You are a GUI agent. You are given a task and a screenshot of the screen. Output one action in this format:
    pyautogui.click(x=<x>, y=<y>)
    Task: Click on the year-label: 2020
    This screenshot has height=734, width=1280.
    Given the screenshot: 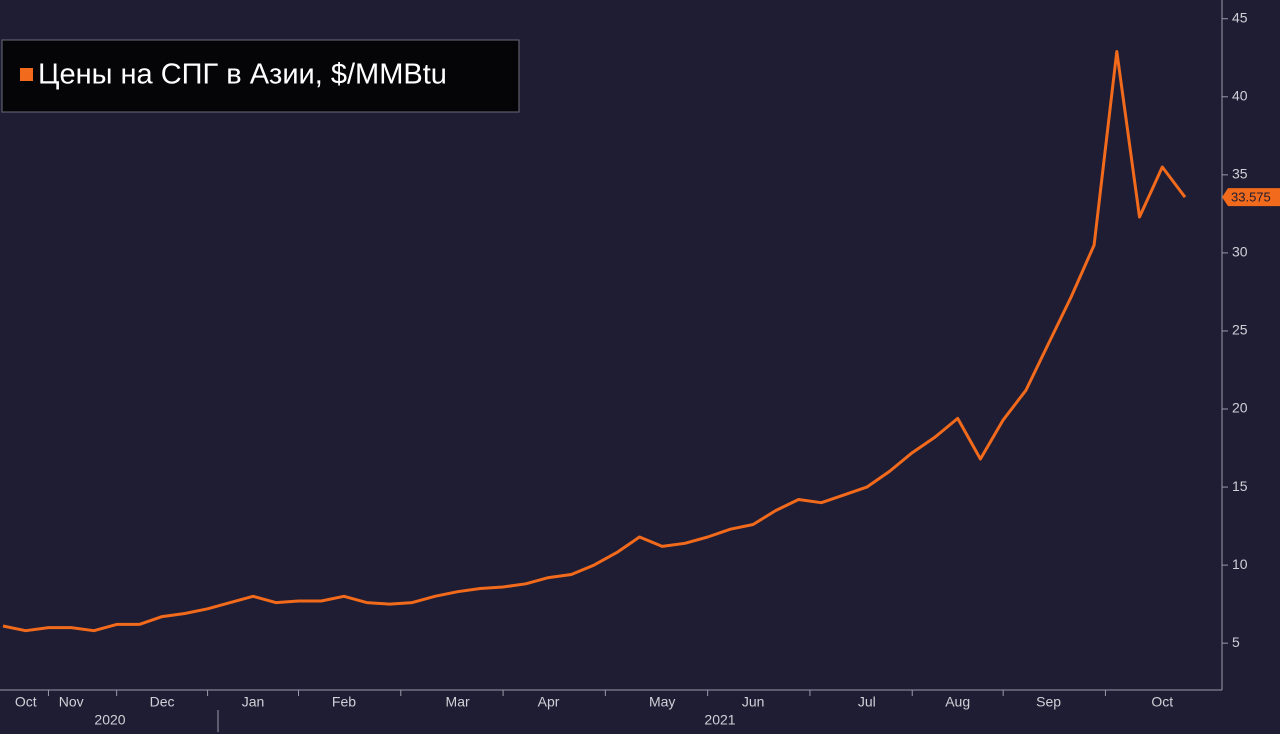 What is the action you would take?
    pyautogui.click(x=109, y=720)
    